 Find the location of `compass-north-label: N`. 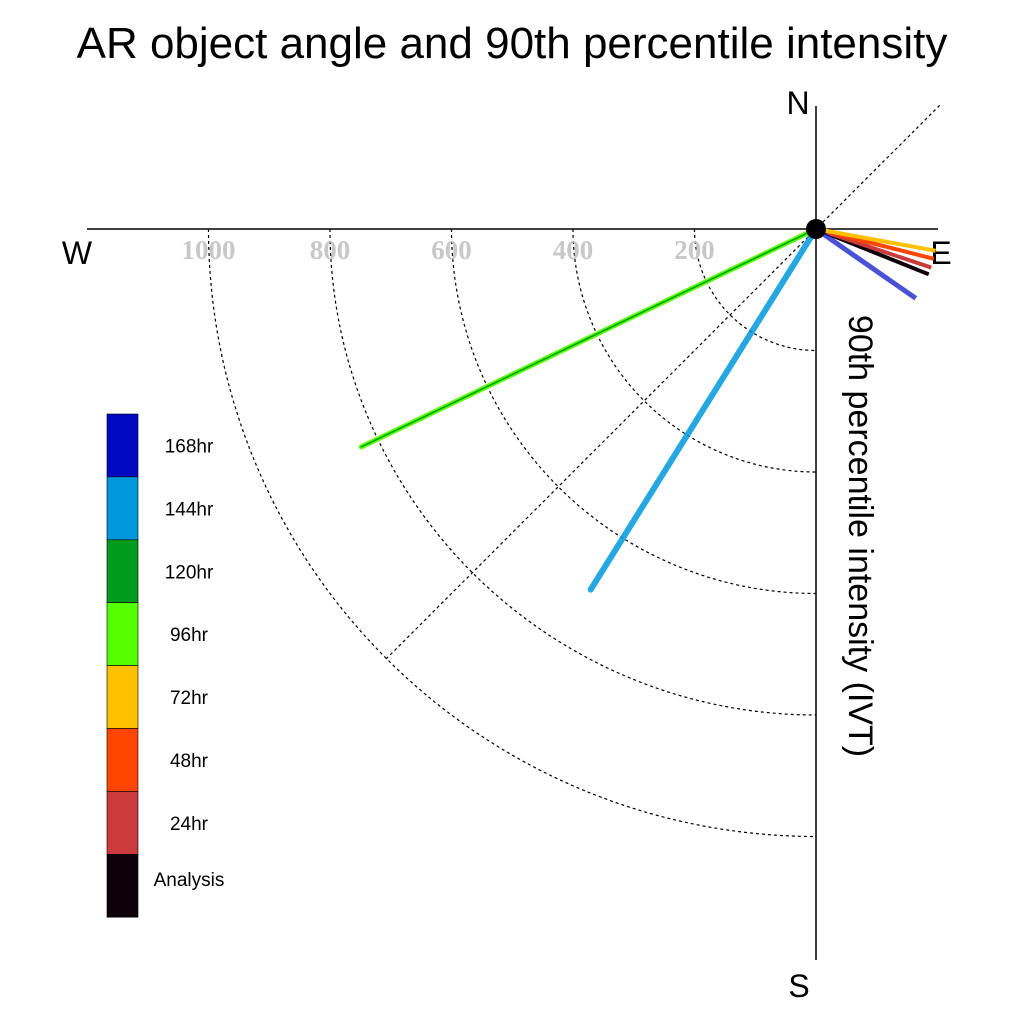

compass-north-label: N is located at coordinates (797, 103).